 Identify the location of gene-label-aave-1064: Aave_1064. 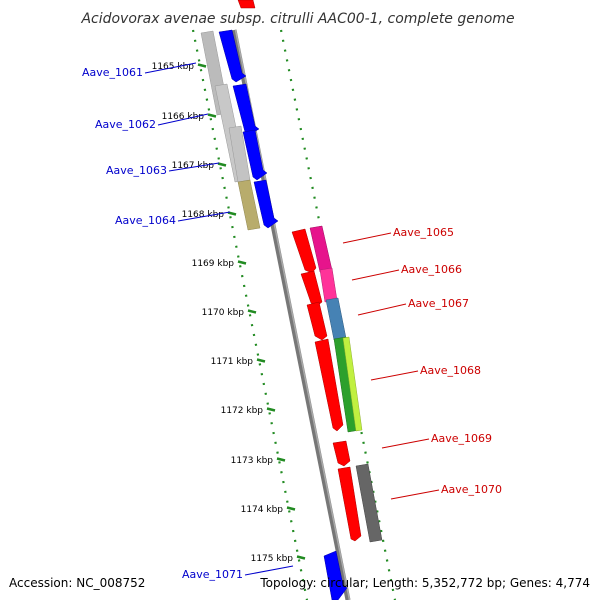
(145, 220).